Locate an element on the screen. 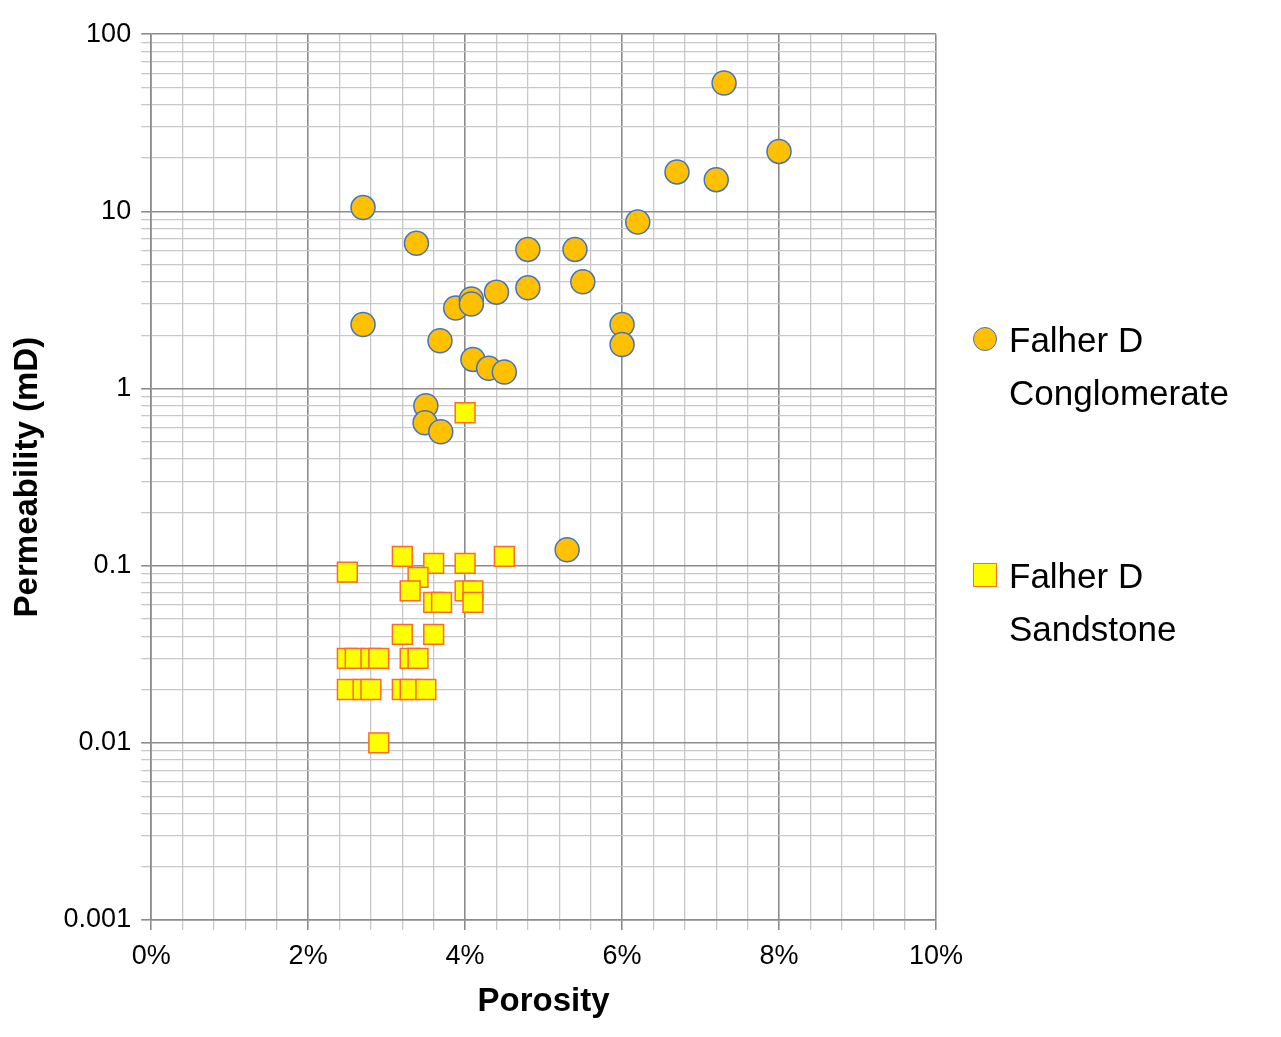 This screenshot has height=1037, width=1281. x-tick-label: 10% is located at coordinates (935, 954).